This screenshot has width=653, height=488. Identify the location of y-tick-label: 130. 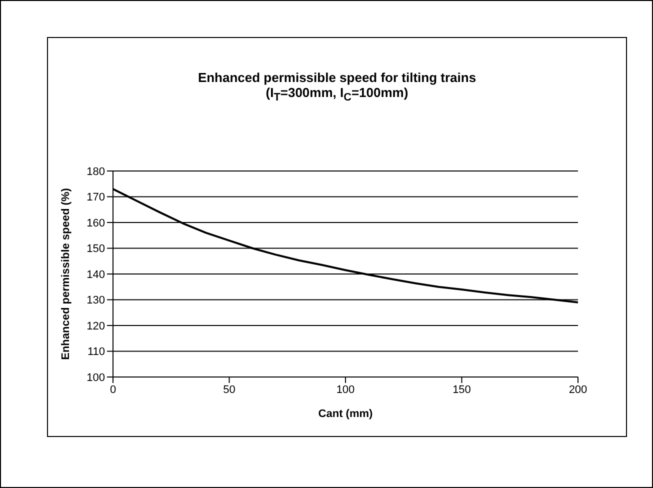
(95, 300).